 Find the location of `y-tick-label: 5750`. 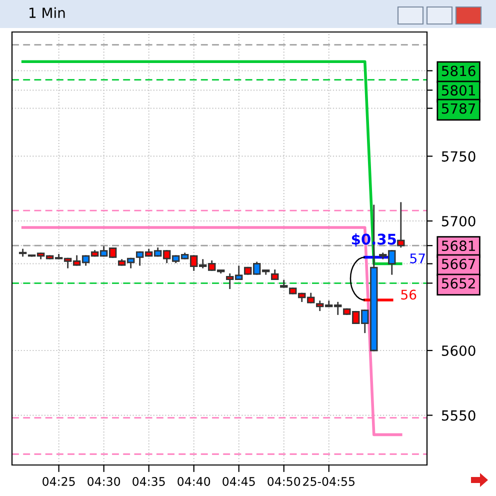

y-tick-label: 5750 is located at coordinates (459, 156).